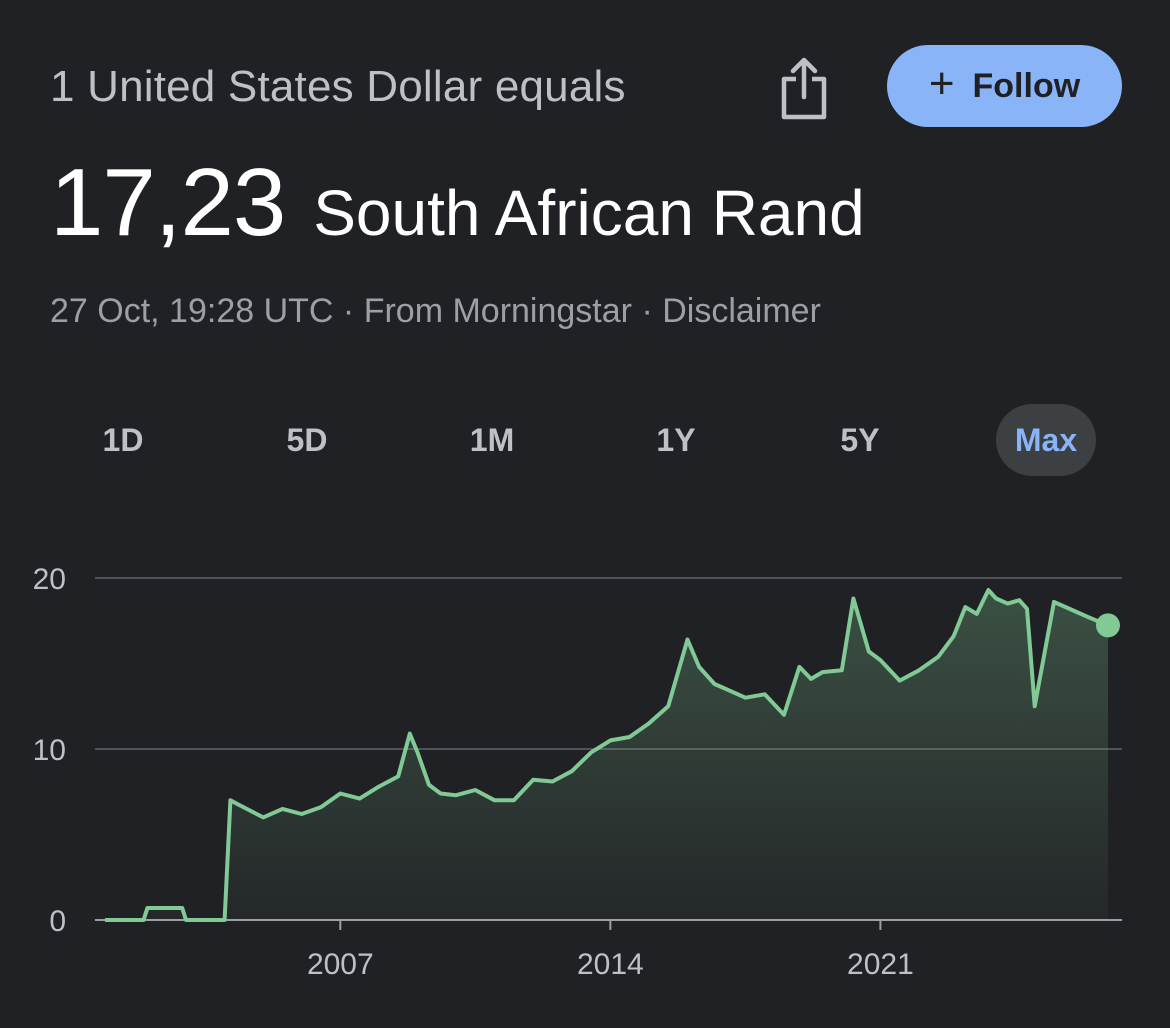 Image resolution: width=1170 pixels, height=1028 pixels. What do you see at coordinates (741, 311) in the screenshot?
I see `disclaimer-link: Disclaimer` at bounding box center [741, 311].